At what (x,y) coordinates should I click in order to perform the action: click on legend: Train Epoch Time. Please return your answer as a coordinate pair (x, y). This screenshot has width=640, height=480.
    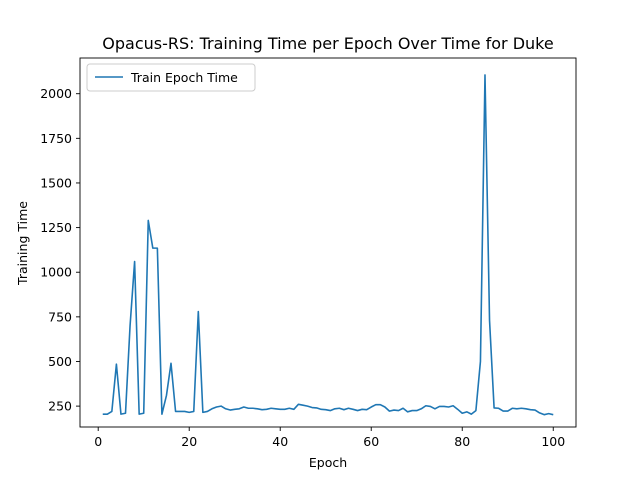
    Looking at the image, I should click on (171, 77).